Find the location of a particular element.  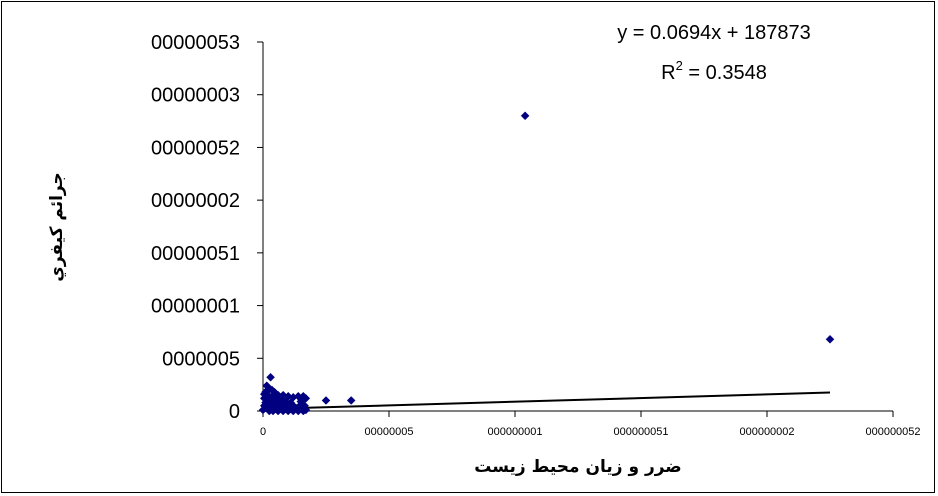

r-squared-symbol: R is located at coordinates (668, 73).